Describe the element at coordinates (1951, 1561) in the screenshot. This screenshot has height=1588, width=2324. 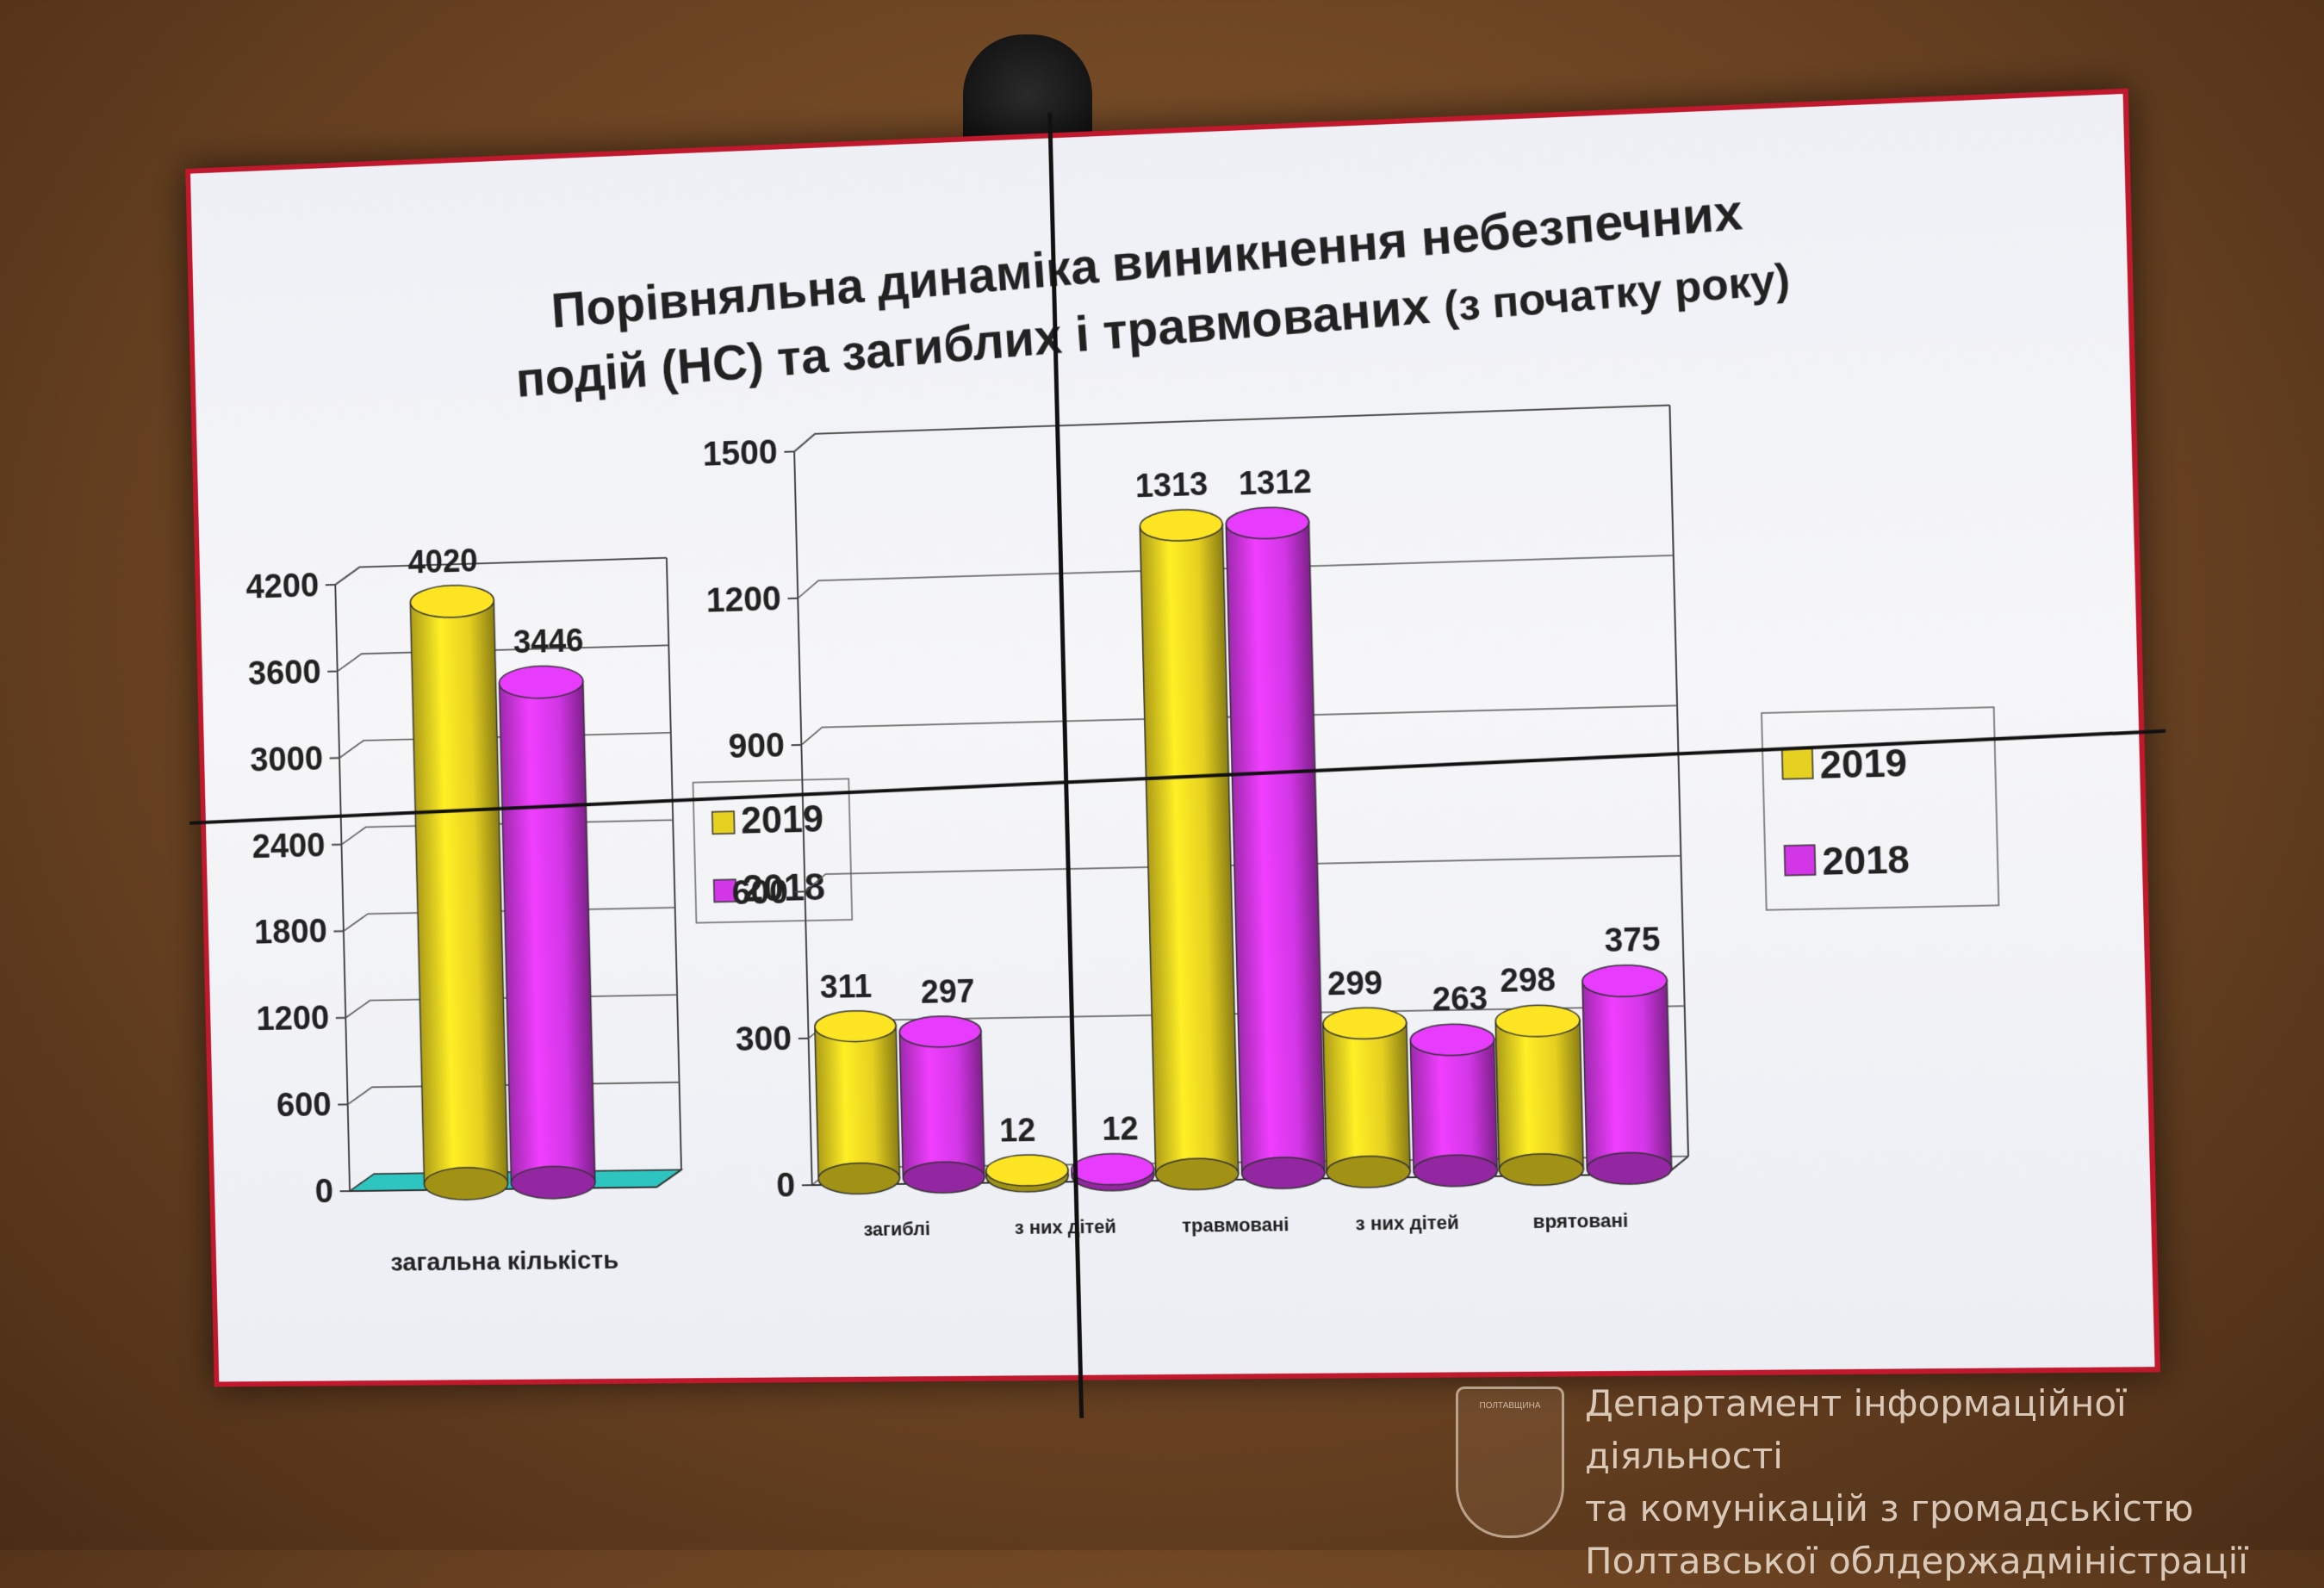
I see `watermark-line-3: Полтавської облдержадміністрації` at that location.